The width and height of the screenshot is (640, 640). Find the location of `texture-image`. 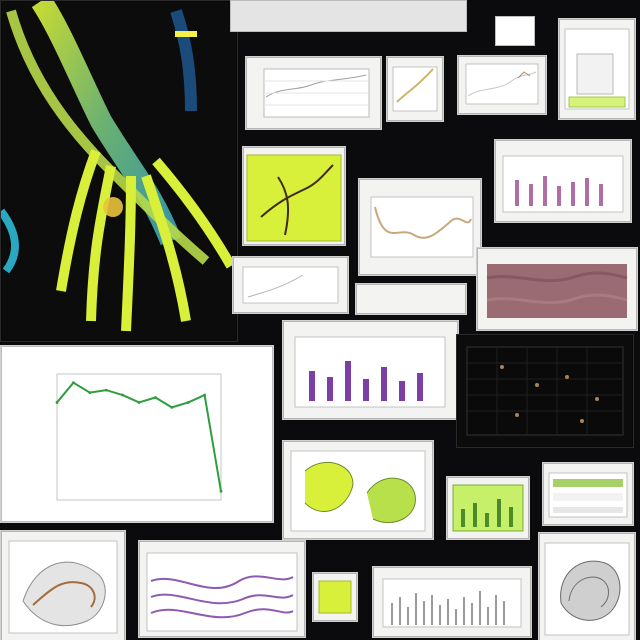

texture-image is located at coordinates (557, 291).